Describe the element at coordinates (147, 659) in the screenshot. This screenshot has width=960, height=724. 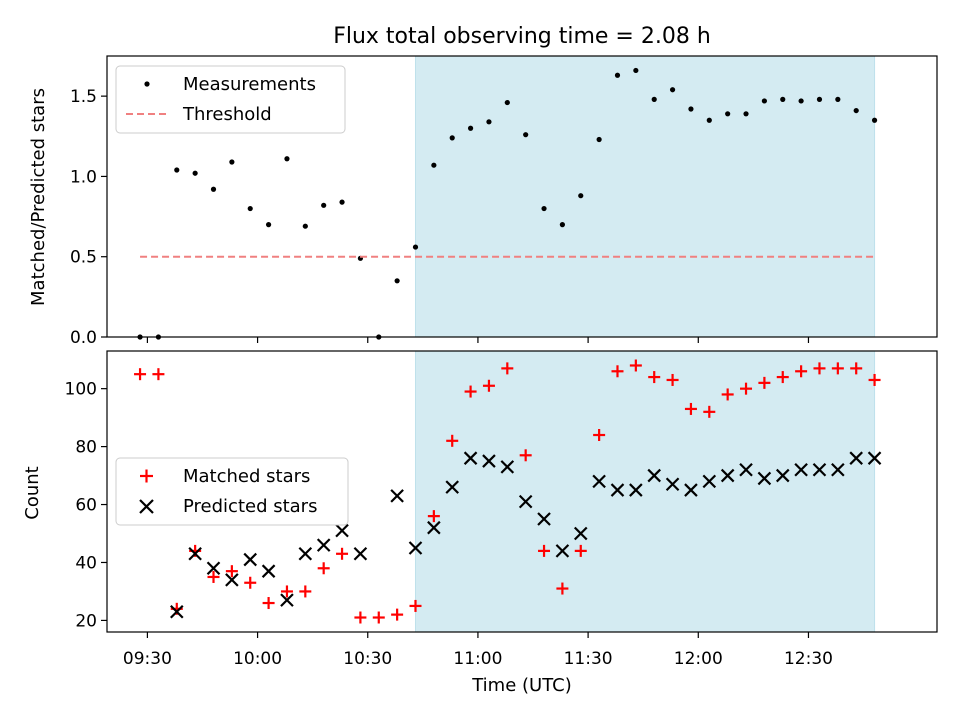
I see `x-tick-label: 09:30` at that location.